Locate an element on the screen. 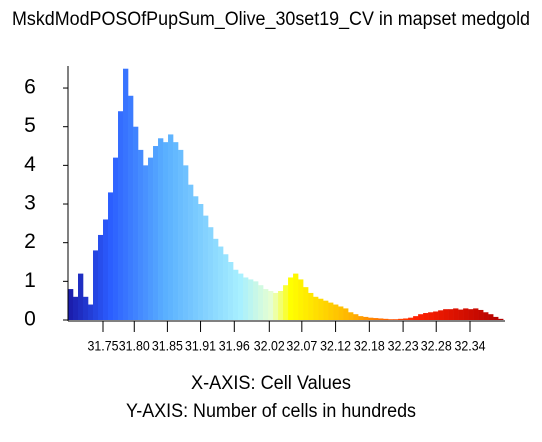 The width and height of the screenshot is (542, 442). x-tick-label: 32.07 is located at coordinates (301, 346).